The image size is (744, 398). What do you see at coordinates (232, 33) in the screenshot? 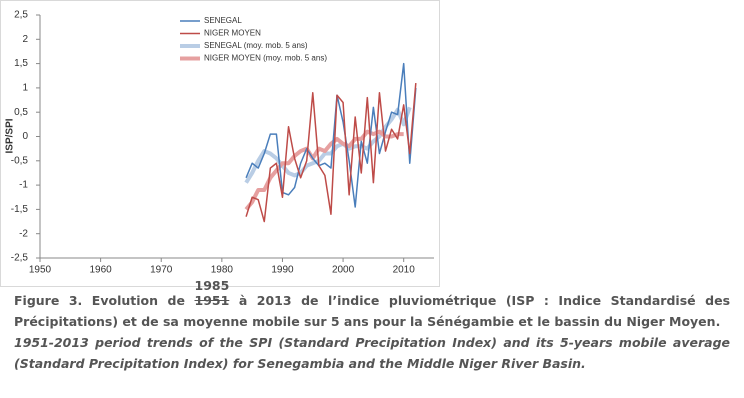
I see `legend-label: NIGER MOYEN` at bounding box center [232, 33].